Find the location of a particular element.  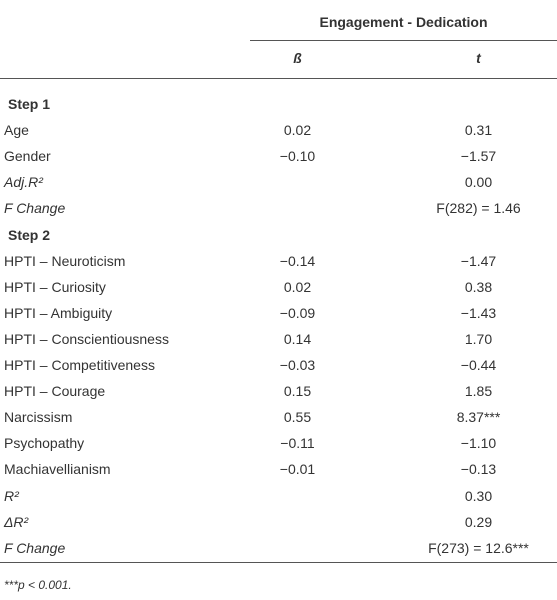

row-label: Adj.R² is located at coordinates (23, 182).